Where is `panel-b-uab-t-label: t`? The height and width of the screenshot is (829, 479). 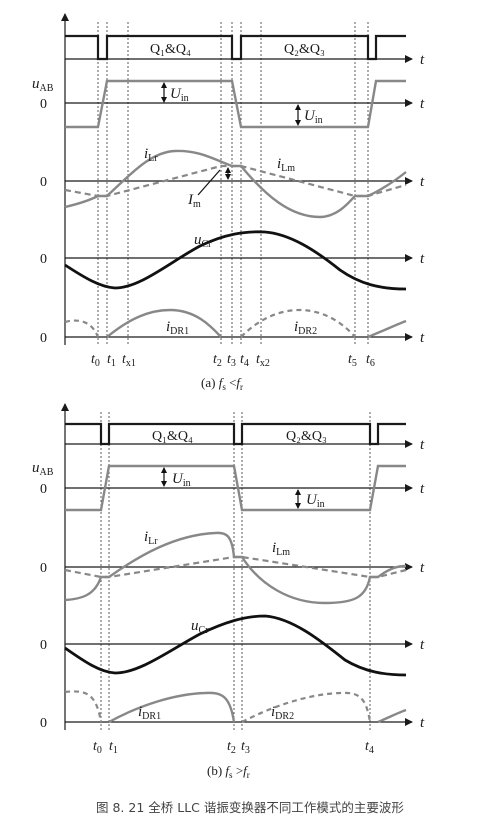 panel-b-uab-t-label: t is located at coordinates (422, 489).